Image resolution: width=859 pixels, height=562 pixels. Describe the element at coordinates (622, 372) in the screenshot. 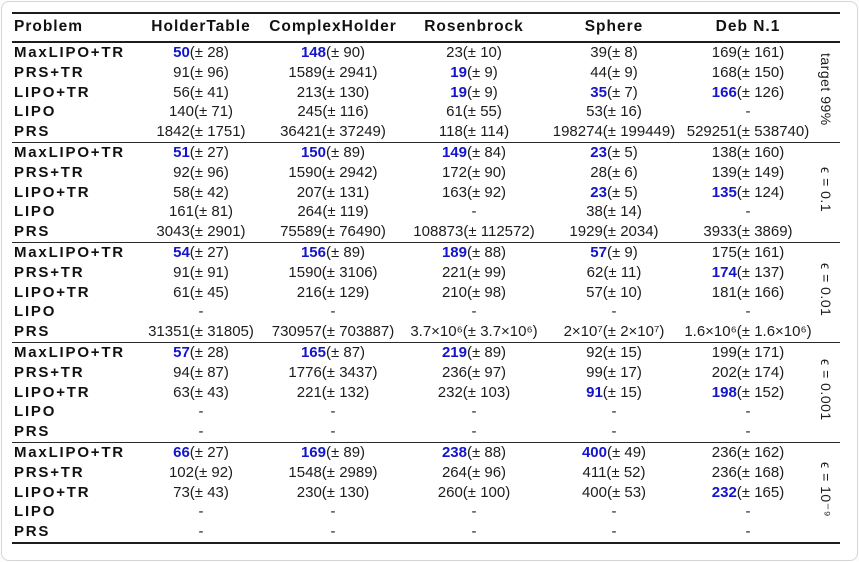

I see `error-margin: (± 17)` at that location.